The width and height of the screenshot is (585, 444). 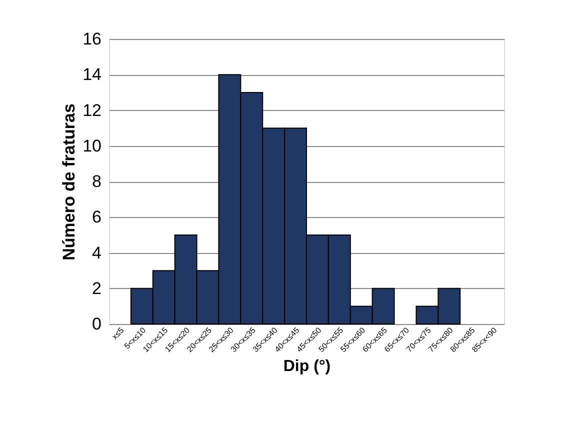 What do you see at coordinates (92, 74) in the screenshot?
I see `y-tick-label: 14` at bounding box center [92, 74].